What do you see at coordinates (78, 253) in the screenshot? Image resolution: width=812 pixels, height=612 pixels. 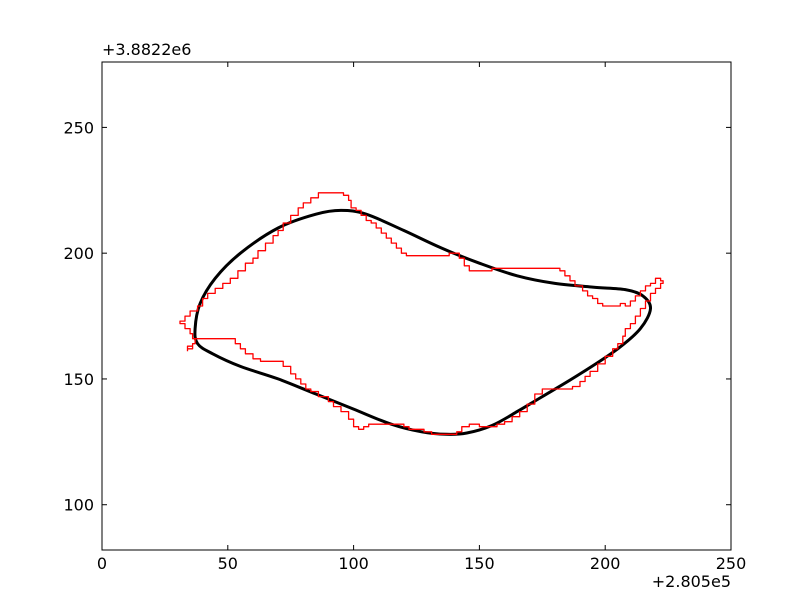 I see `y-tick-label: 200` at bounding box center [78, 253].